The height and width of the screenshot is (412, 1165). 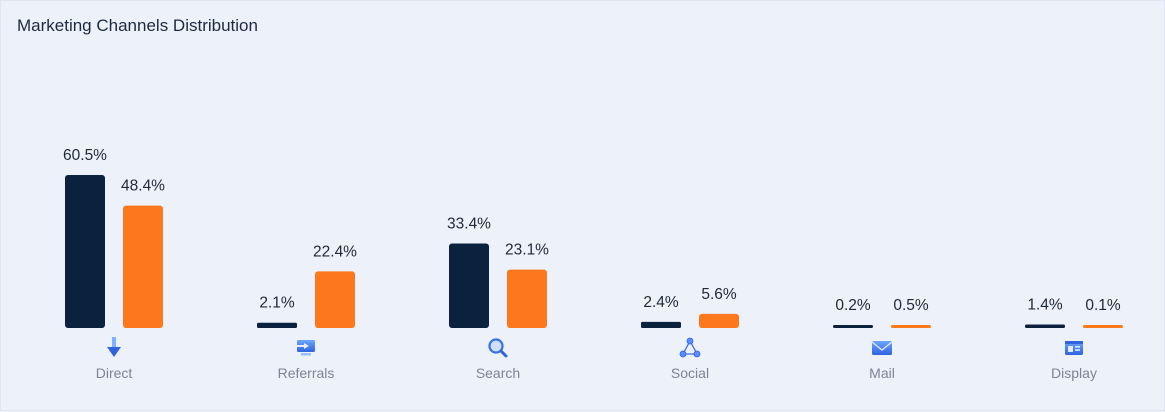 What do you see at coordinates (137, 25) in the screenshot?
I see `chart-title: Marketing Channels Distribution` at bounding box center [137, 25].